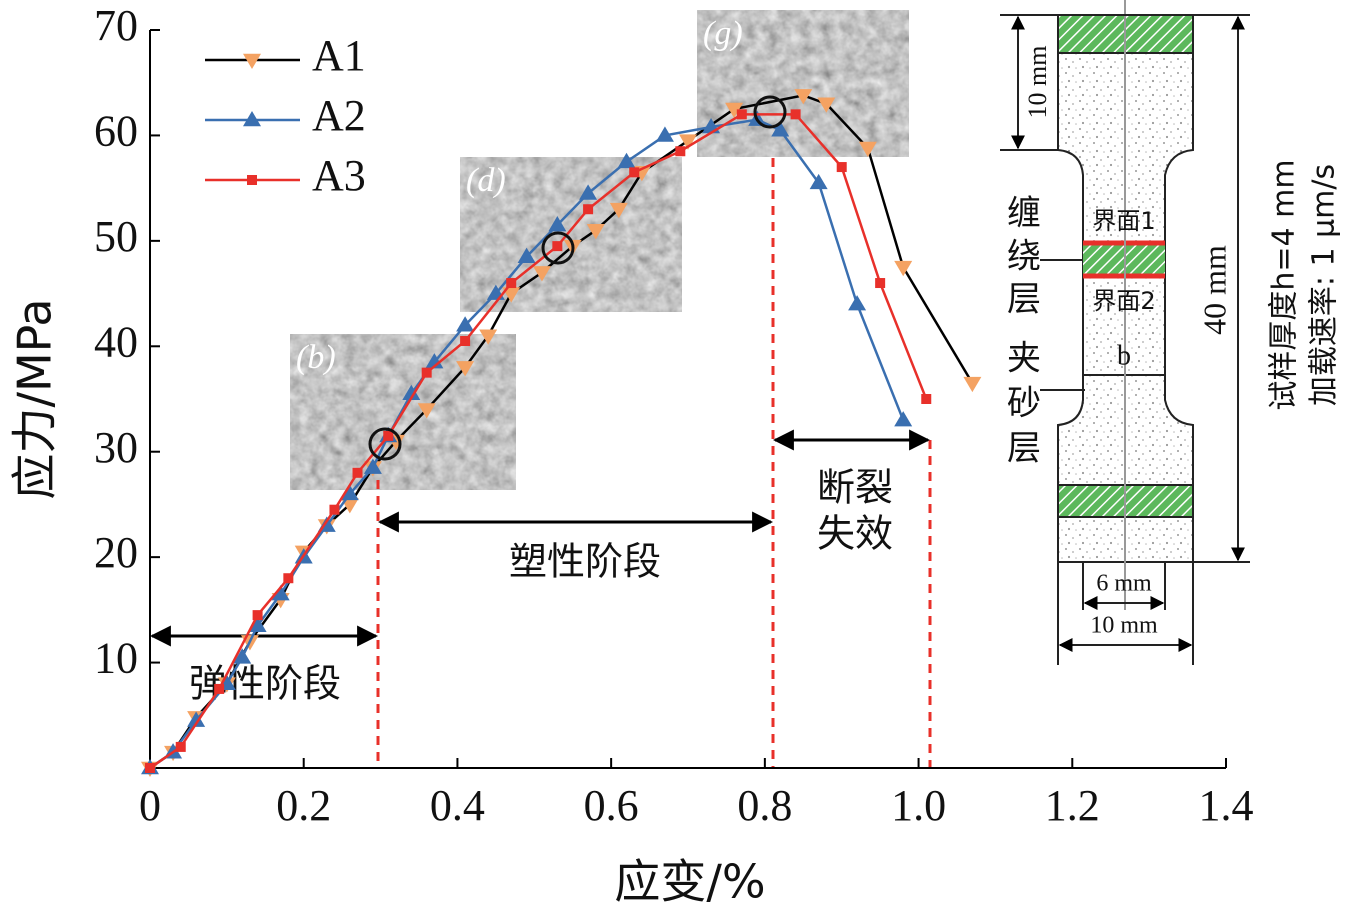  What do you see at coordinates (689, 882) in the screenshot?
I see `x-axis-label: 应变/%` at bounding box center [689, 882].